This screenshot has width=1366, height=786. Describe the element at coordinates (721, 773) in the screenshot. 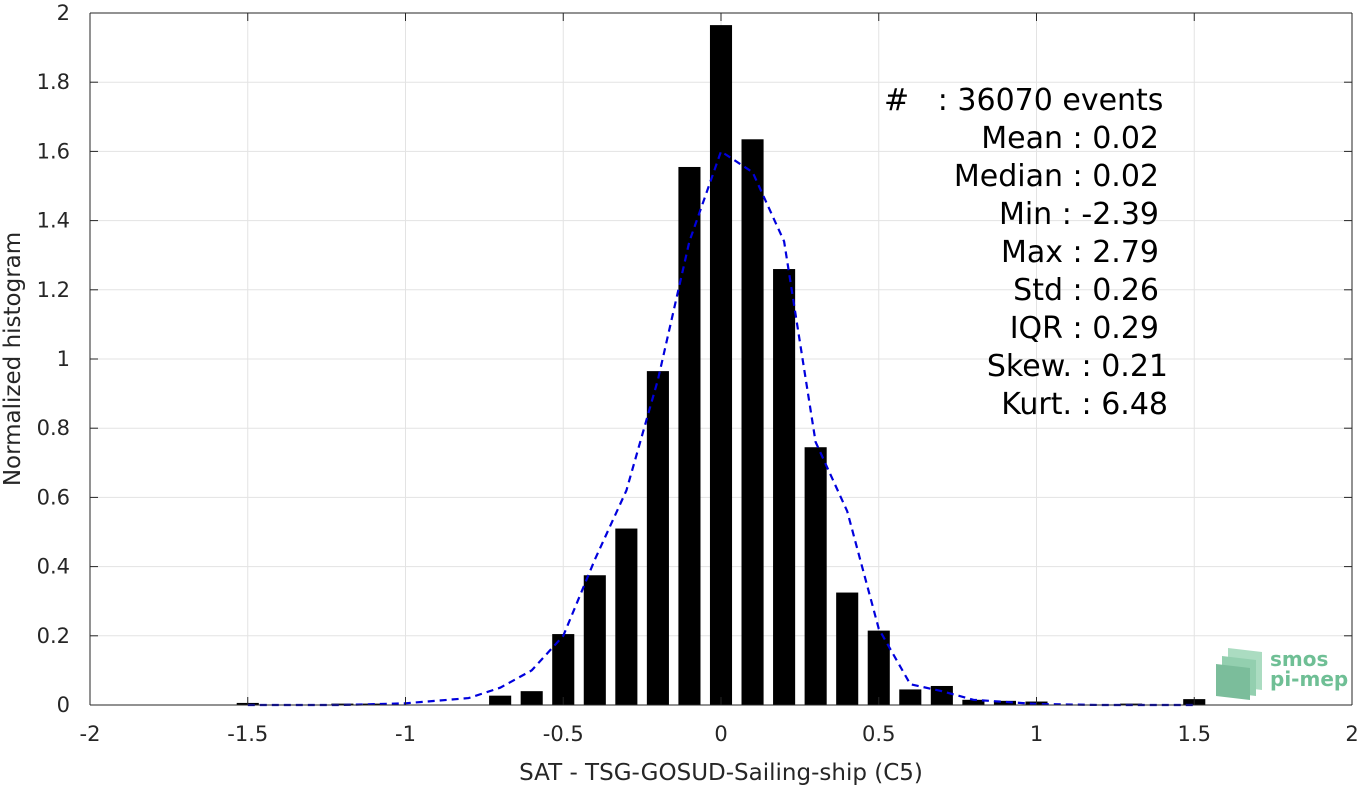

I see `x-axis-label: SAT - TSG-GOSUD-Sailing-ship (C5)` at that location.